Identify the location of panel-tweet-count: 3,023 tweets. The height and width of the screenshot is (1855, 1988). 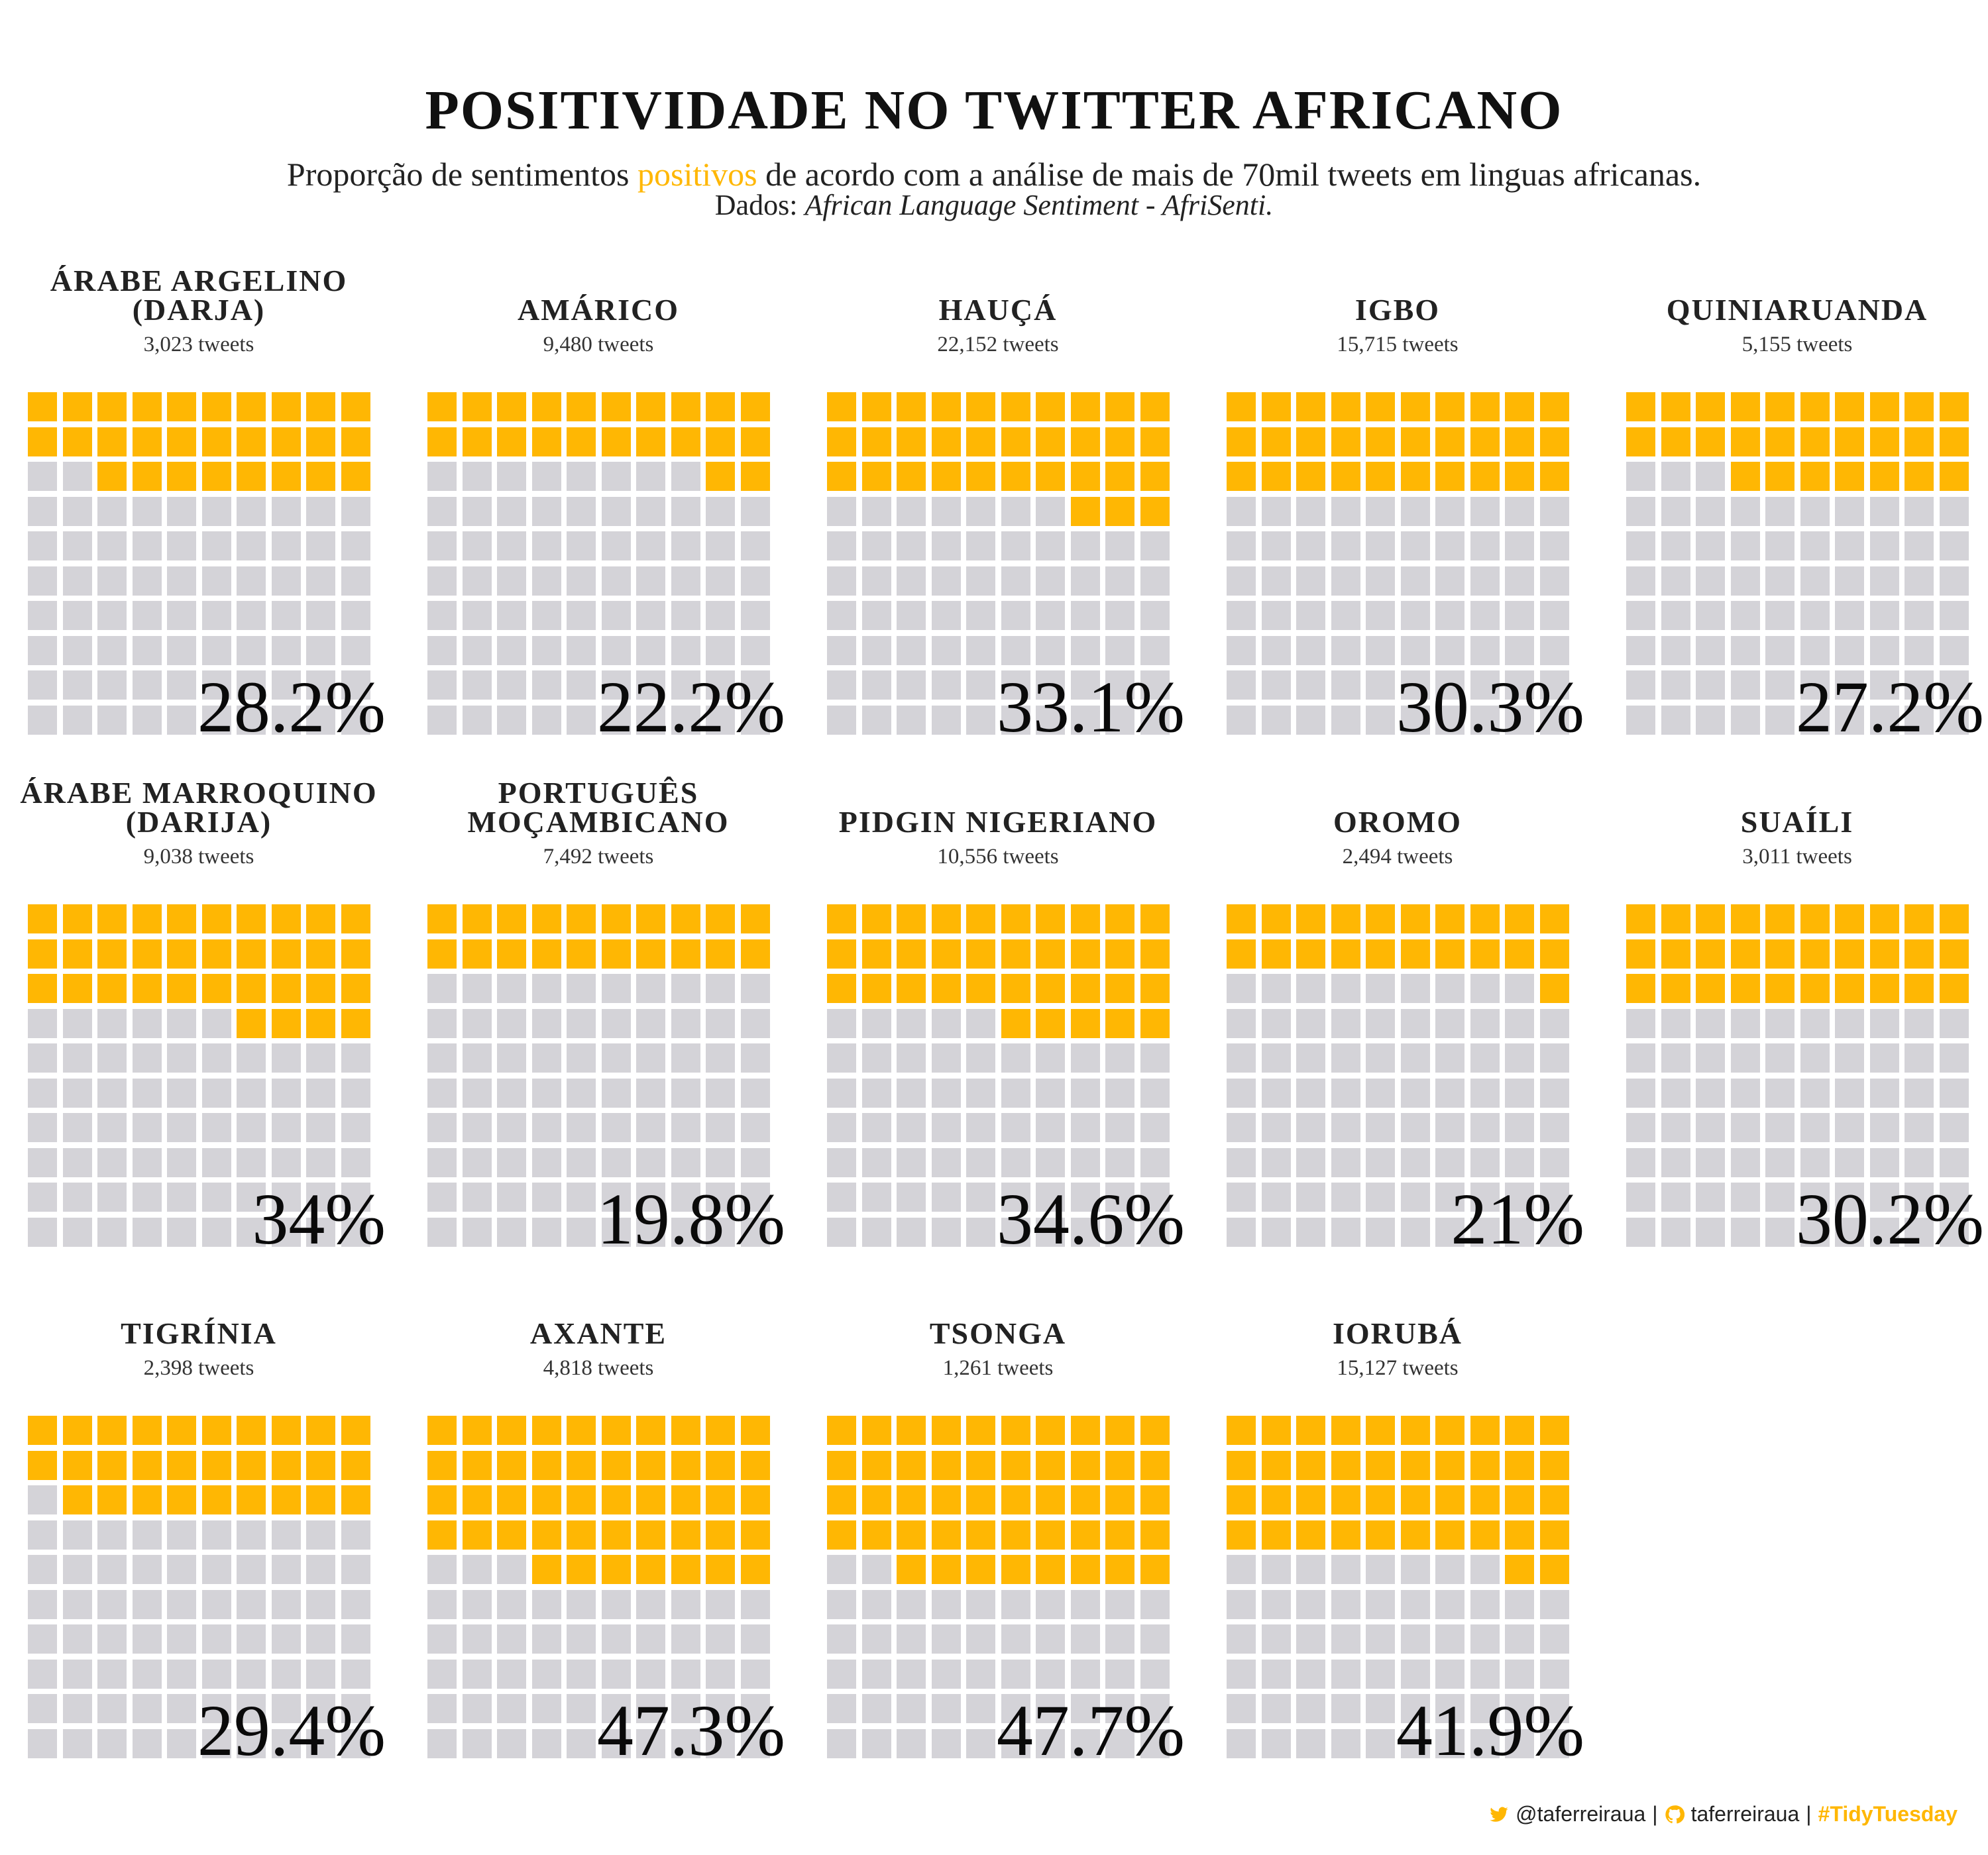
(198, 344).